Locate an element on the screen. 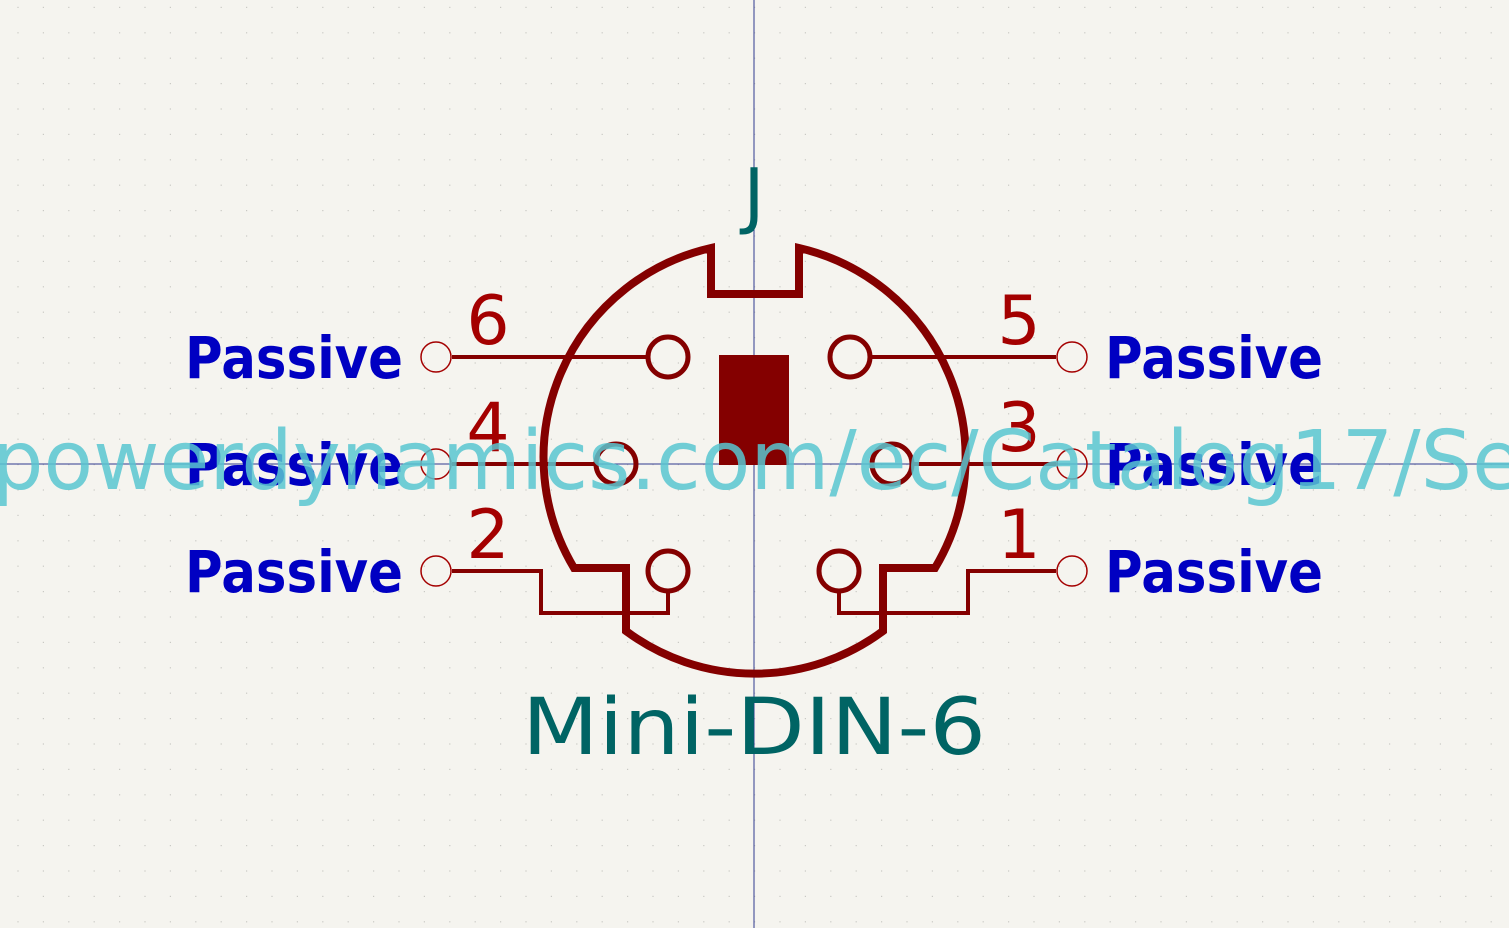 This screenshot has height=928, width=1509. reference-designator: J is located at coordinates (751, 195).